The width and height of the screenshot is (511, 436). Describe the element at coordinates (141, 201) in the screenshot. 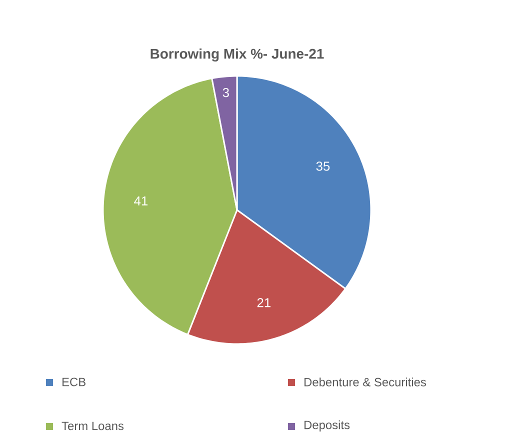

I see `data-label: 41` at that location.